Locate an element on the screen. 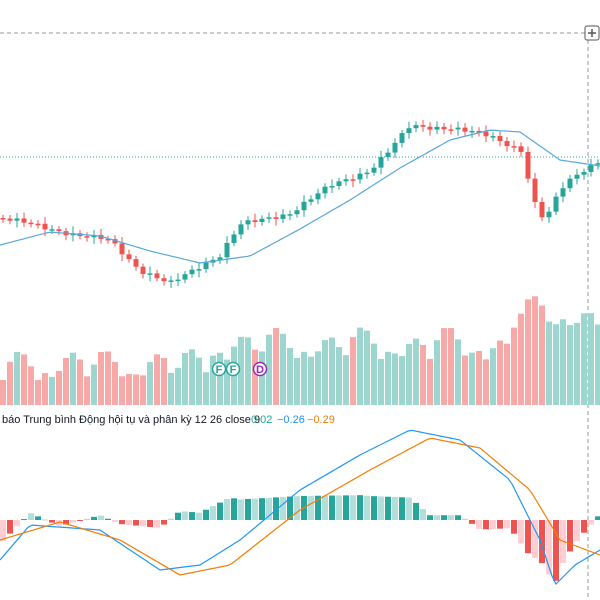  add-button-icon is located at coordinates (592, 33).